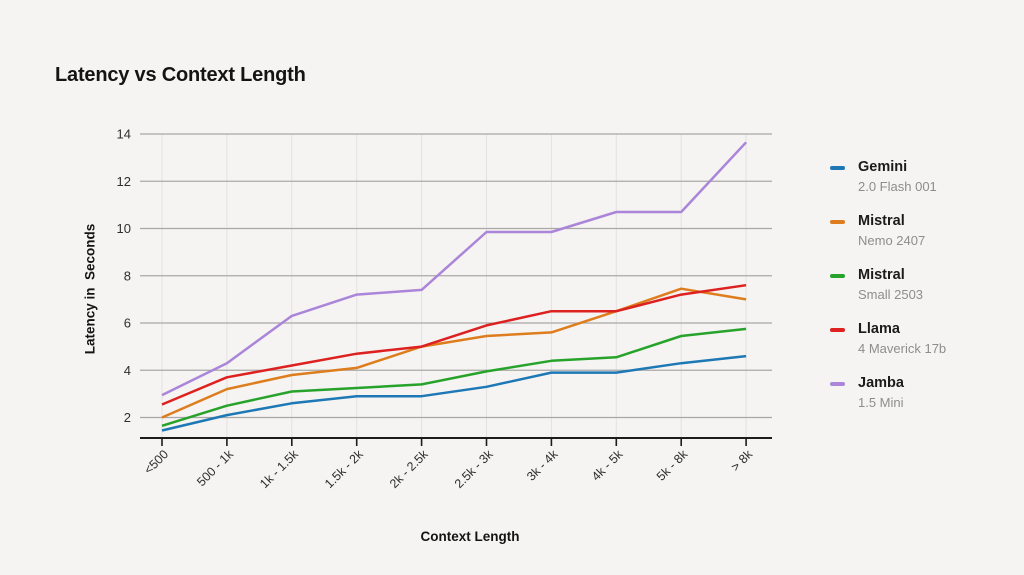  What do you see at coordinates (470, 536) in the screenshot?
I see `x-axis-title: Context Length` at bounding box center [470, 536].